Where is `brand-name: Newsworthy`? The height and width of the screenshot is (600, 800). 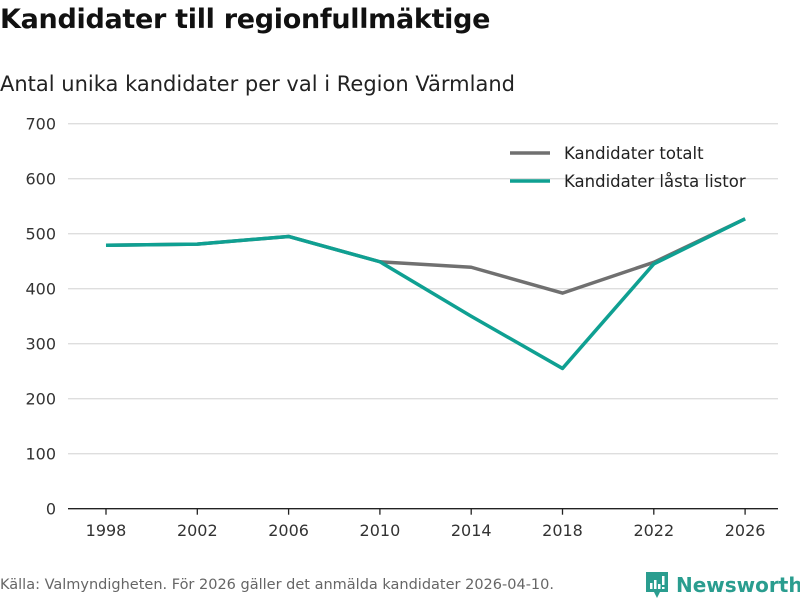
brand-name: Newsworthy is located at coordinates (738, 585).